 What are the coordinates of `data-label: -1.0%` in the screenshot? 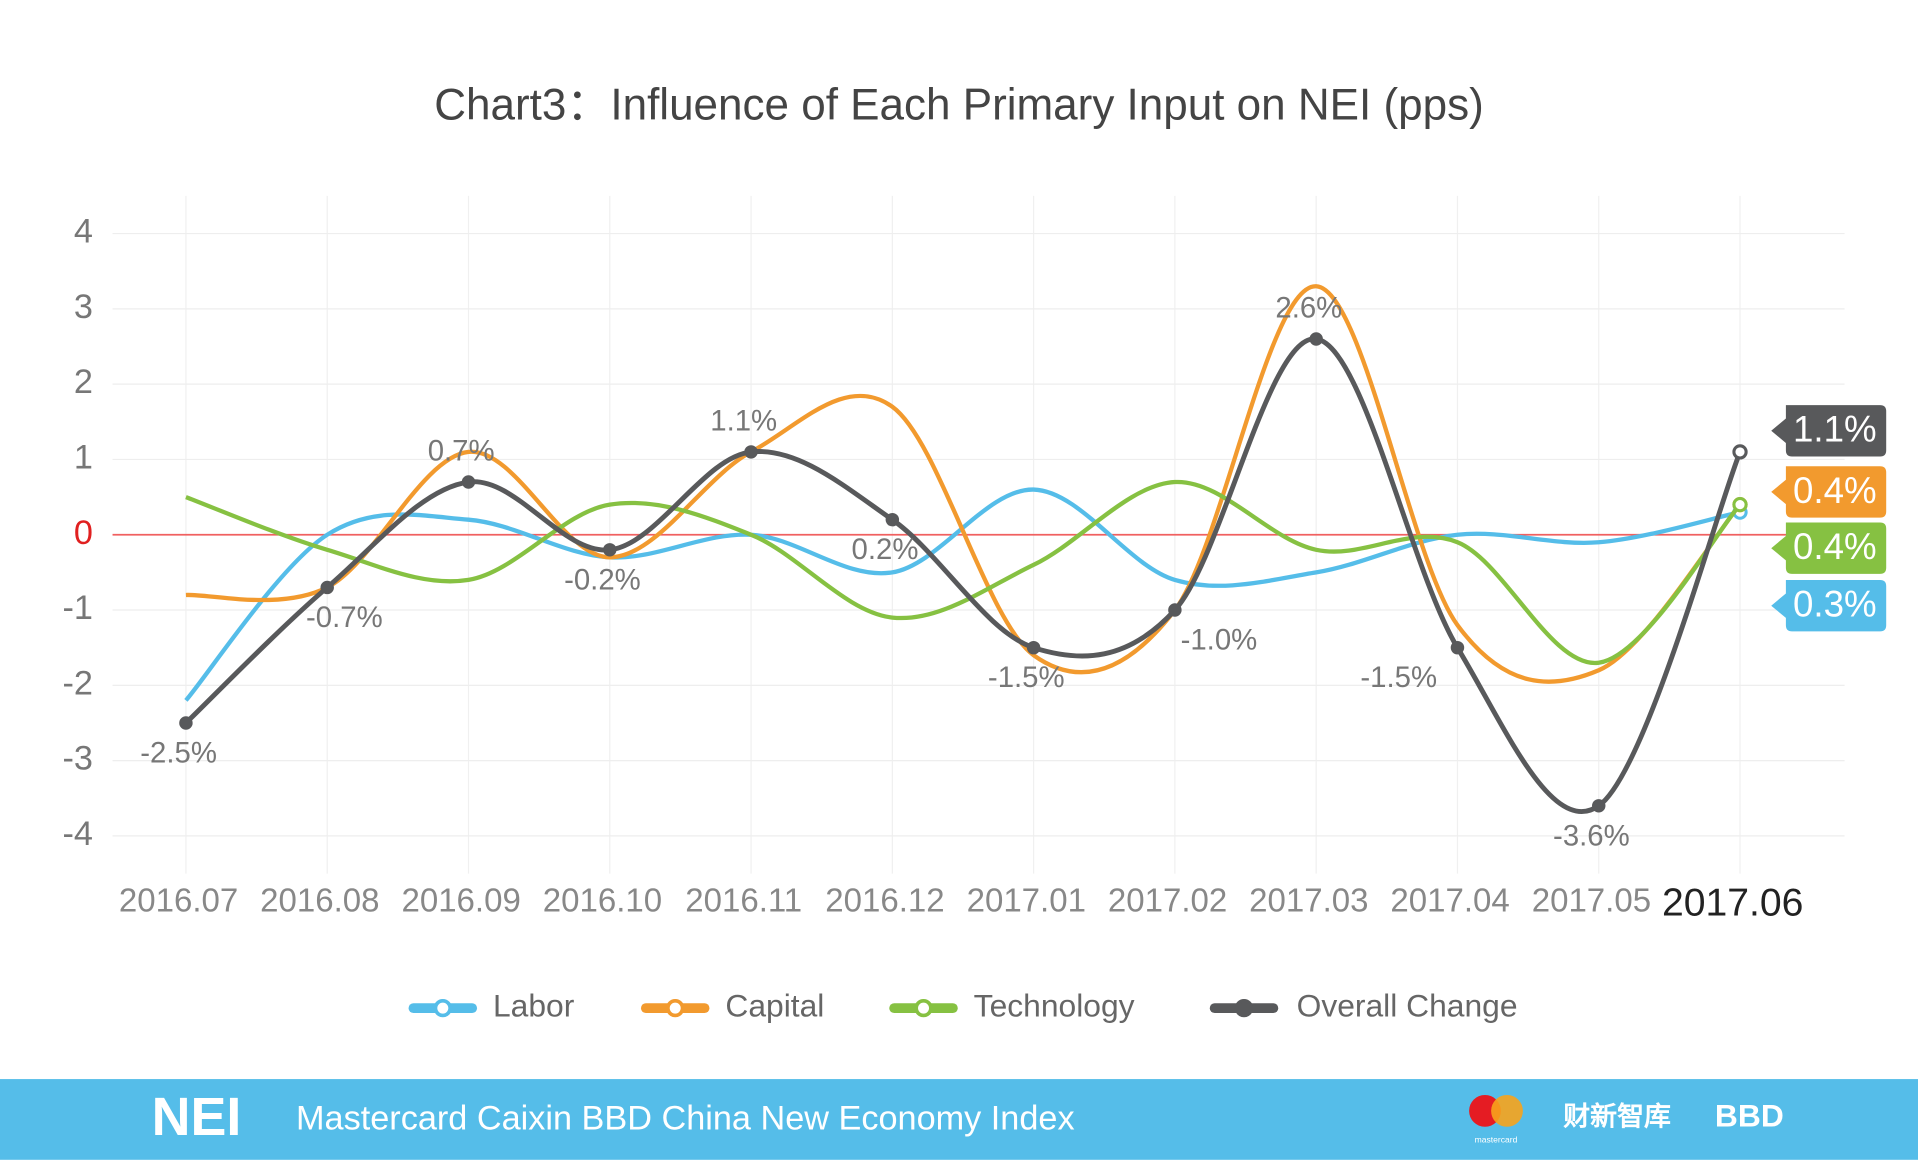 It's located at (1219, 640).